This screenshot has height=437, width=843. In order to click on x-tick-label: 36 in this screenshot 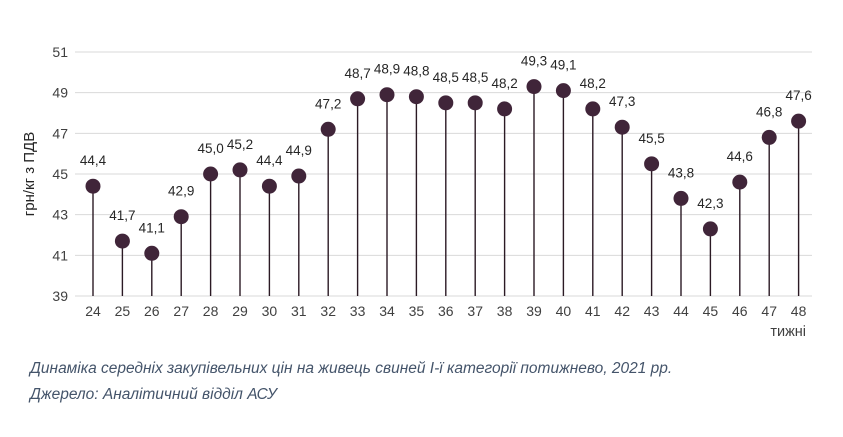, I will do `click(446, 311)`.